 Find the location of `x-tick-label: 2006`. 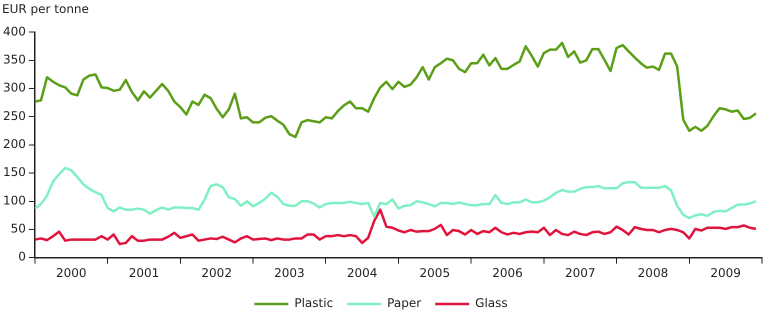

x-tick-label: 2006 is located at coordinates (507, 273).